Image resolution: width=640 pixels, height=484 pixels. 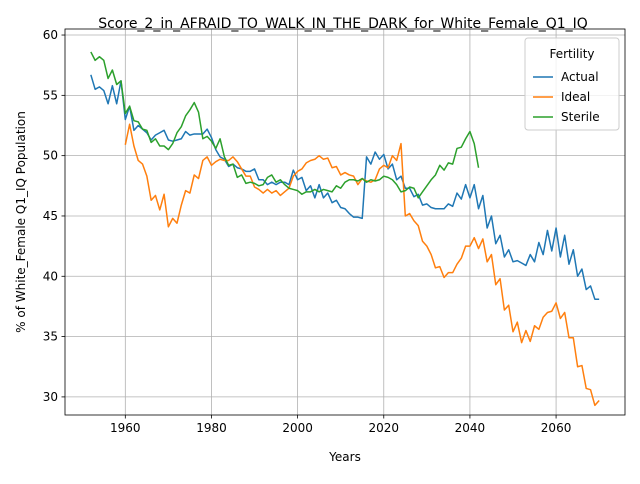 I want to click on x-axis-label: Years, so click(x=344, y=457).